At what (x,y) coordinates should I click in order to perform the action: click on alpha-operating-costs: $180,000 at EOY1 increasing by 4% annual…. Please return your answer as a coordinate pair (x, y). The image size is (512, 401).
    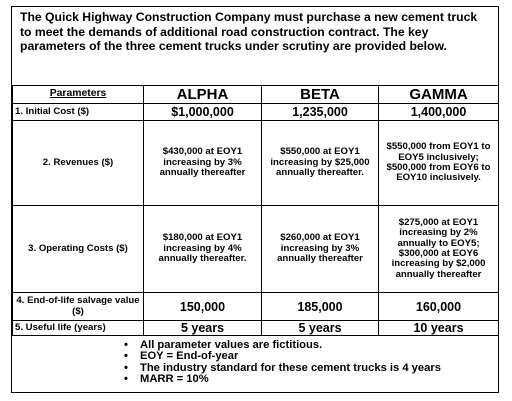
    Looking at the image, I should click on (202, 249).